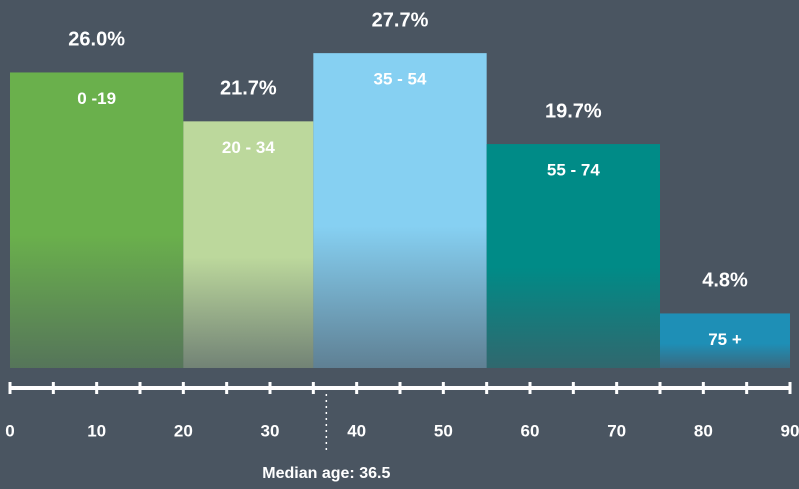 The height and width of the screenshot is (489, 799). I want to click on x-tick-label: 40, so click(356, 430).